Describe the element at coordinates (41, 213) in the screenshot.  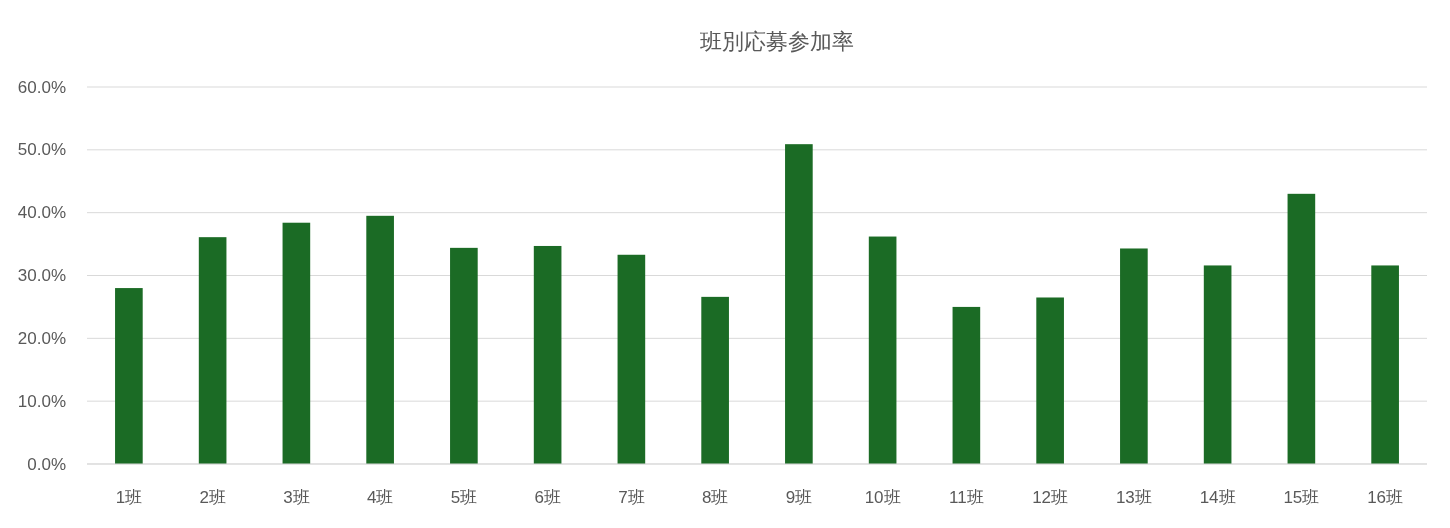
I see `y-tick-label: 40.0%` at that location.